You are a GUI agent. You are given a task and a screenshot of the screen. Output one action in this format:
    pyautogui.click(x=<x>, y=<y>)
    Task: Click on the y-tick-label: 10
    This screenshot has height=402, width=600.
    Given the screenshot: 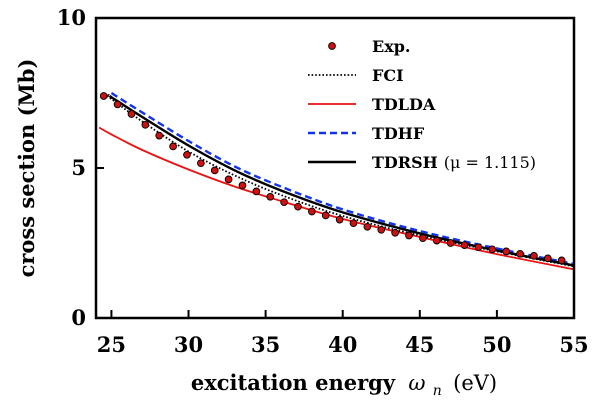 What is the action you would take?
    pyautogui.click(x=71, y=17)
    